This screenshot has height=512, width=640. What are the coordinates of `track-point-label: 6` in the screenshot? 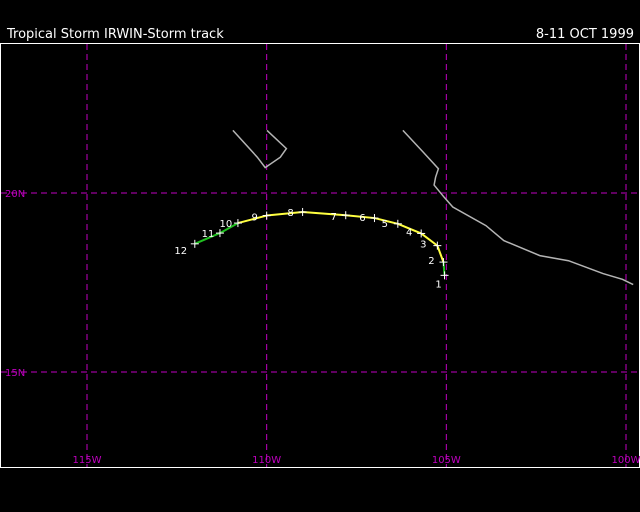 It's located at (362, 218).